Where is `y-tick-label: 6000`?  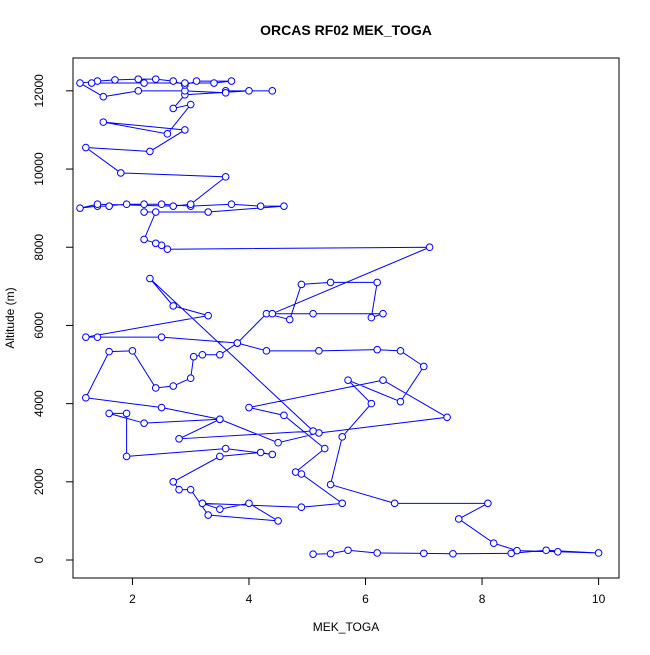
y-tick-label: 6000 is located at coordinates (39, 325).